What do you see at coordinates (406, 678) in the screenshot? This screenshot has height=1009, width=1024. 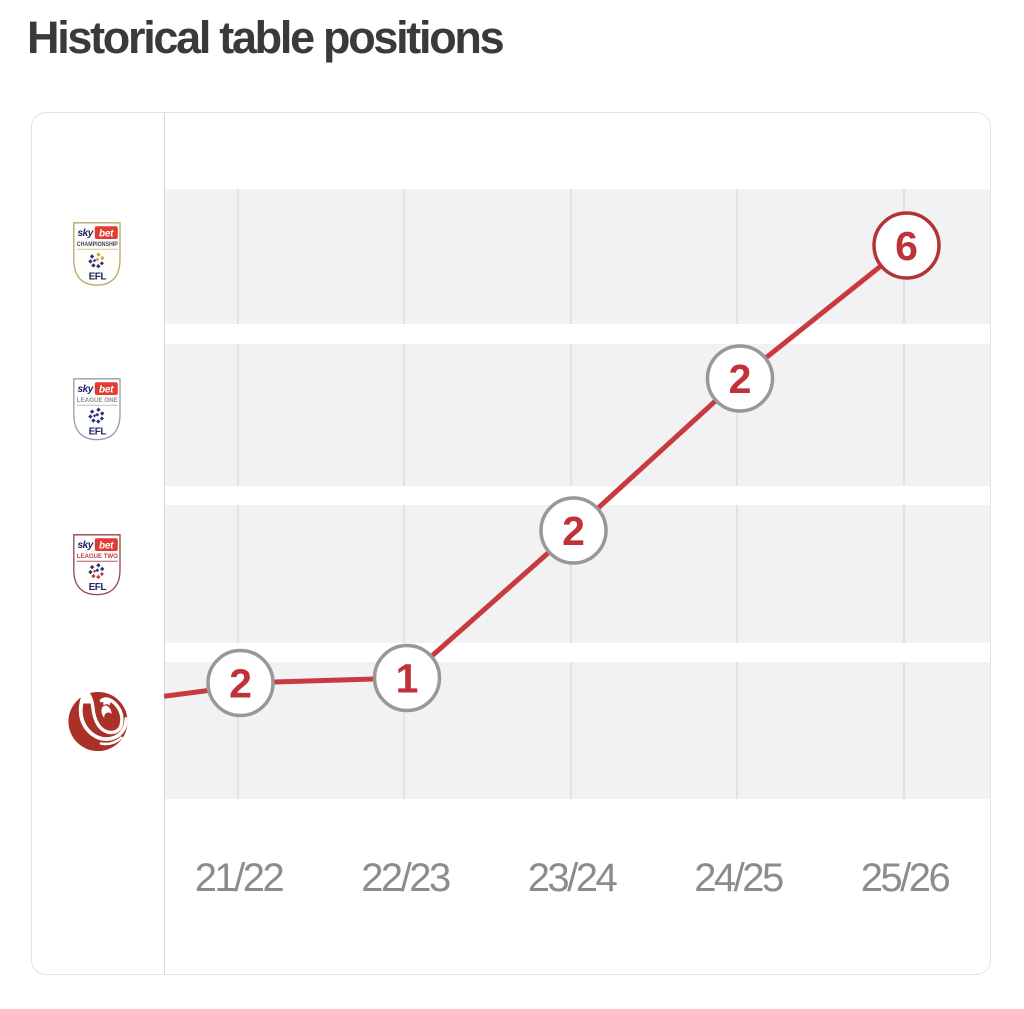 I see `svg-text: 1` at bounding box center [406, 678].